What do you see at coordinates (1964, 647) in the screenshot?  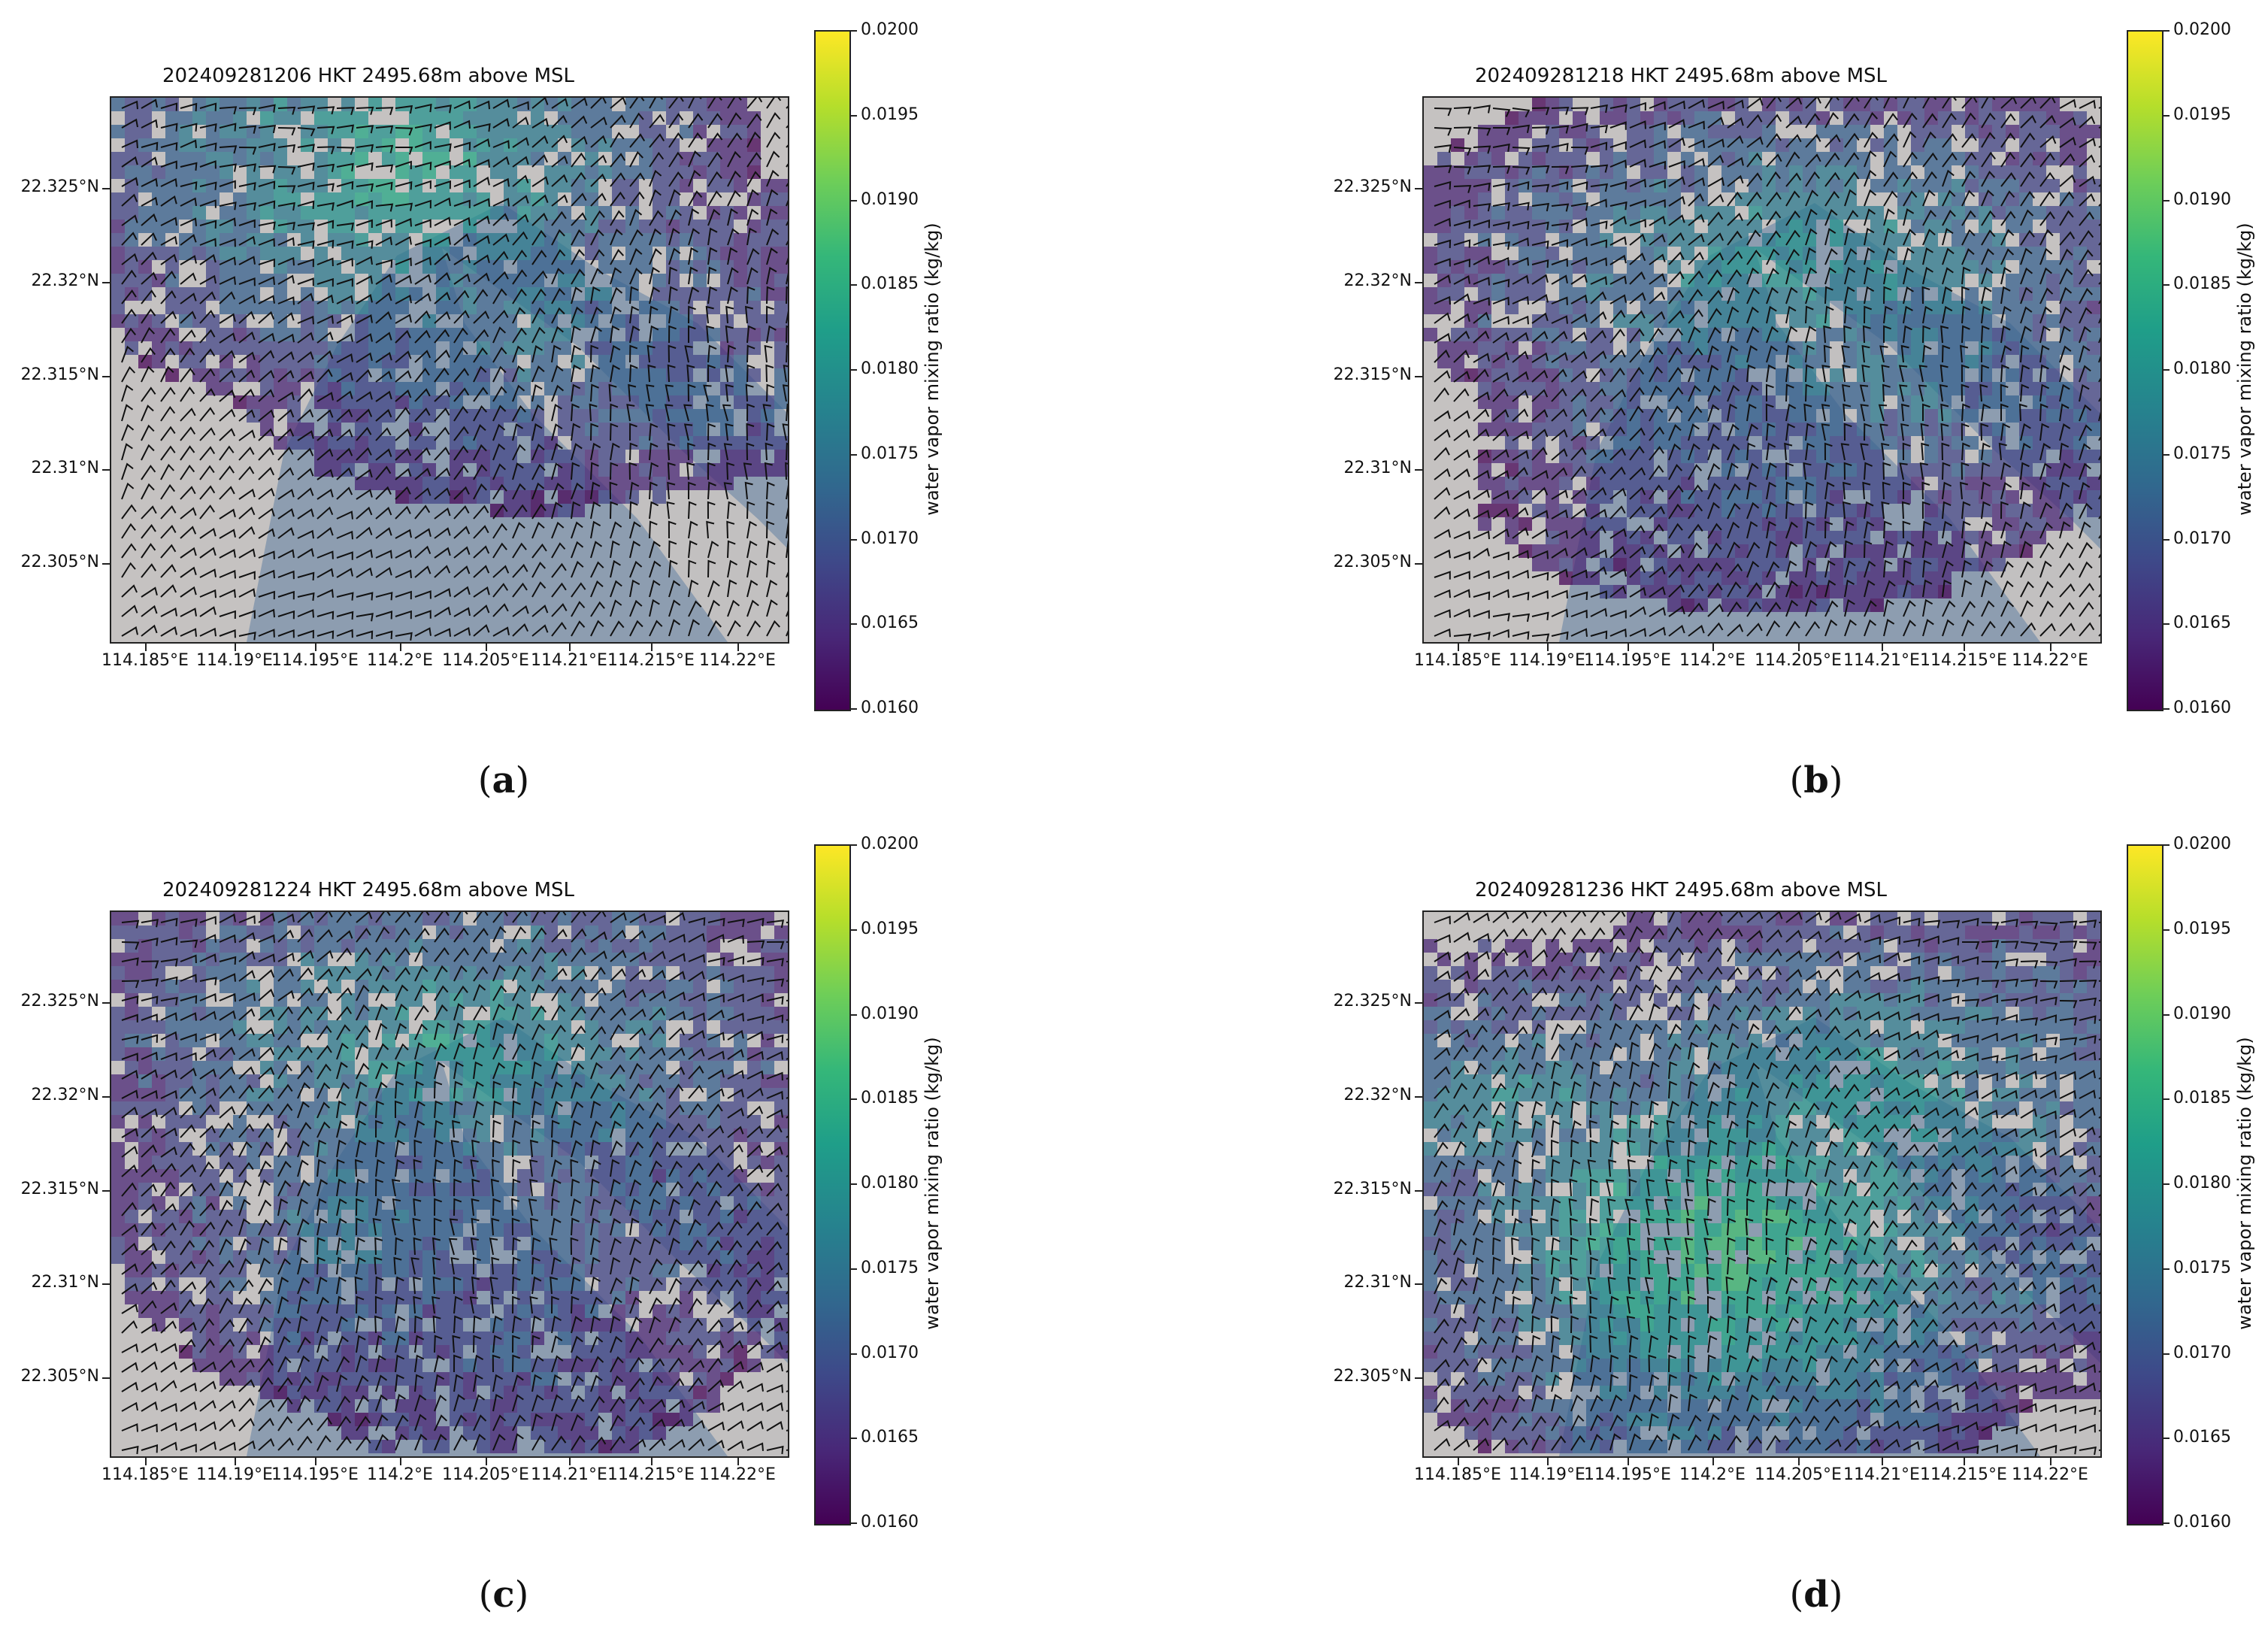 I see `x-axis-tick` at bounding box center [1964, 647].